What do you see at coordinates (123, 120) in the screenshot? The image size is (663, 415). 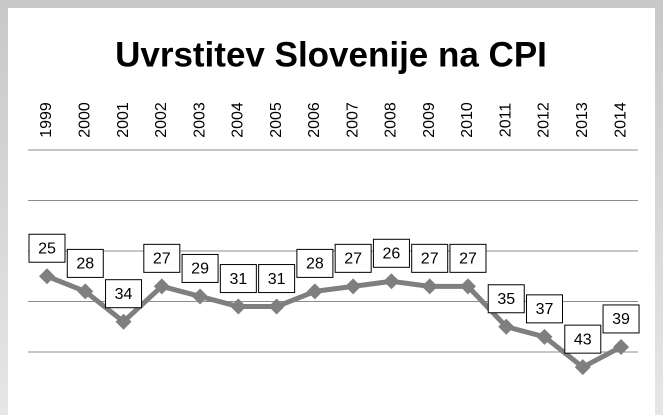 I see `x-tick-label: 2001` at bounding box center [123, 120].